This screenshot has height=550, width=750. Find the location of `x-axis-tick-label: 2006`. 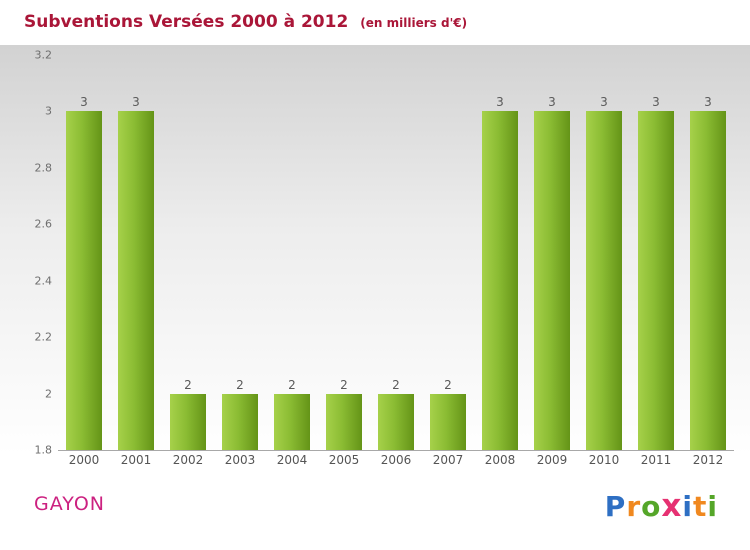

x-axis-tick-label: 2006 is located at coordinates (396, 460).